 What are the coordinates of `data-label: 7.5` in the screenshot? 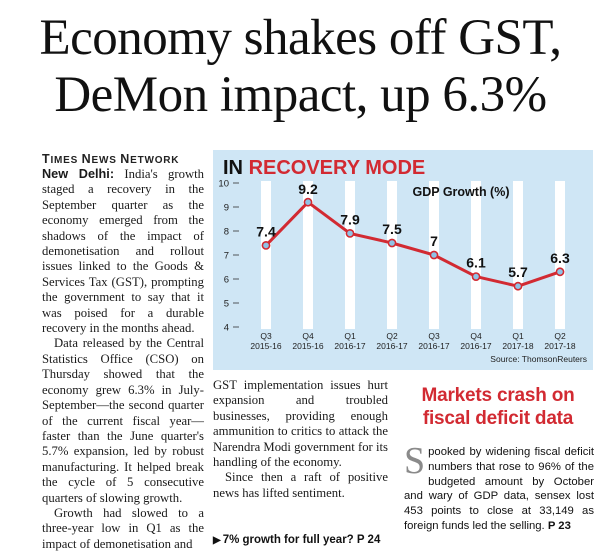 It's located at (392, 229).